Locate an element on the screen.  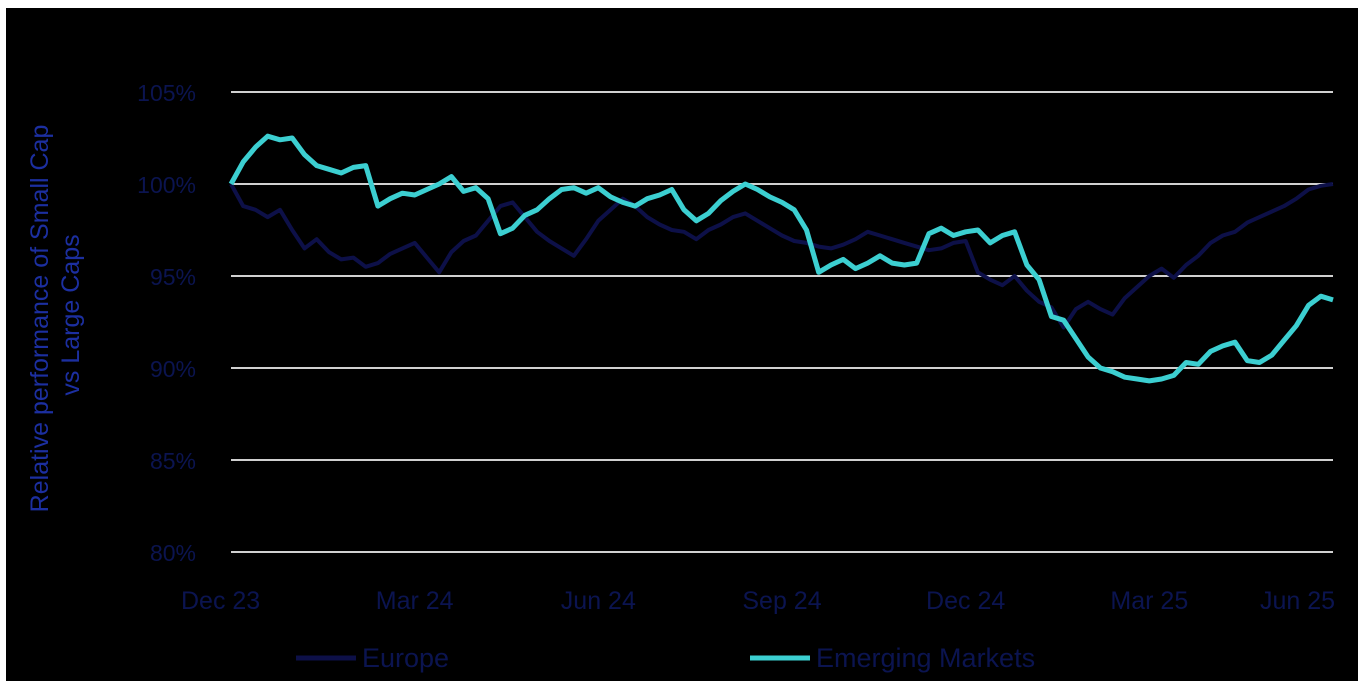
y-axis-label-line-2: vs Large Caps is located at coordinates (71, 314).